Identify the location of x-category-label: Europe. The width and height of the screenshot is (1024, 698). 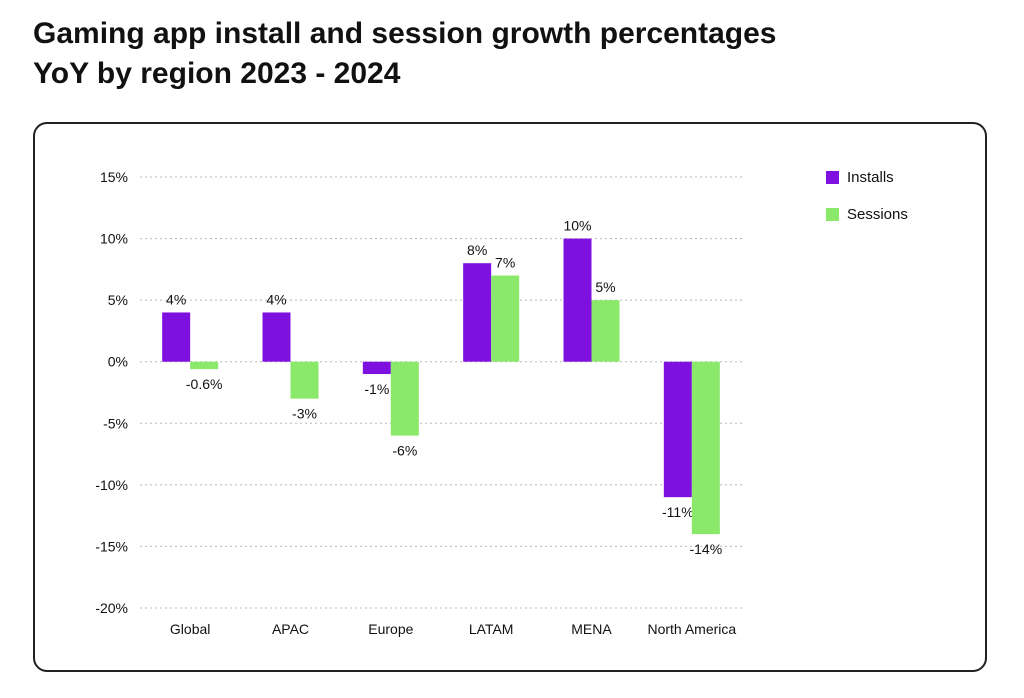
(390, 629).